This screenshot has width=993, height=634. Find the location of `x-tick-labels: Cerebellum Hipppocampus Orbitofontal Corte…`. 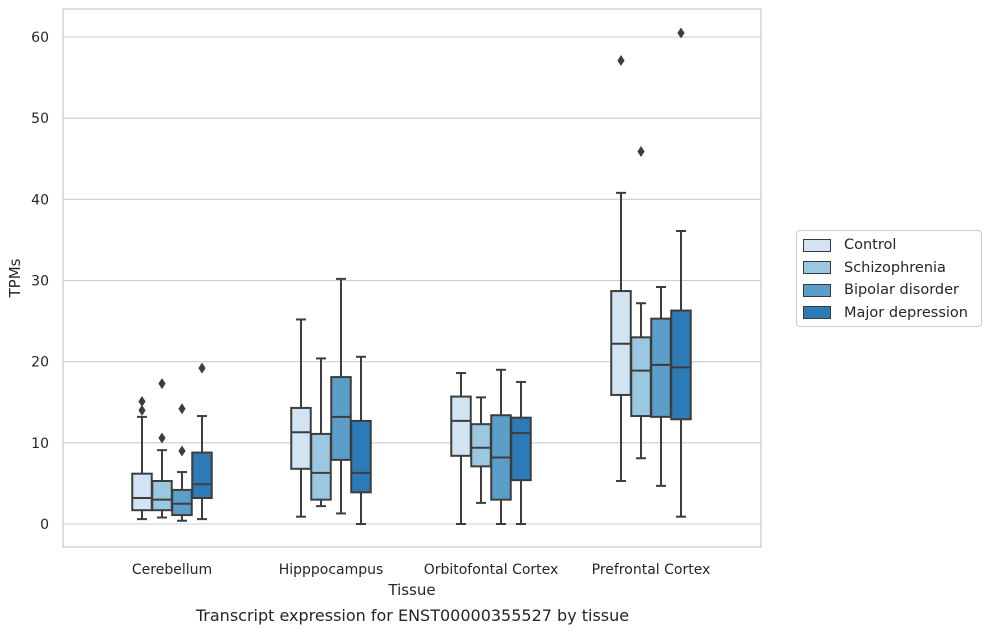

x-tick-labels: Cerebellum Hipppocampus Orbitofontal Corte… is located at coordinates (421, 570).